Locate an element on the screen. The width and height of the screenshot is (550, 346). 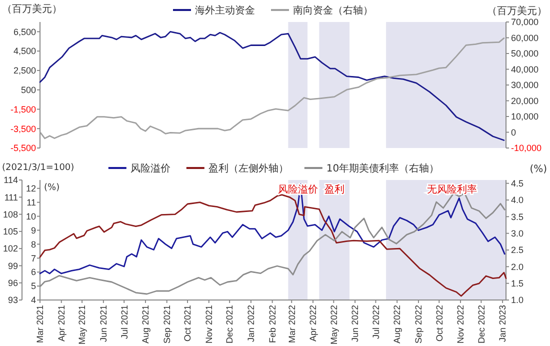
y2-tick-label: 20,000 is located at coordinates (525, 101).